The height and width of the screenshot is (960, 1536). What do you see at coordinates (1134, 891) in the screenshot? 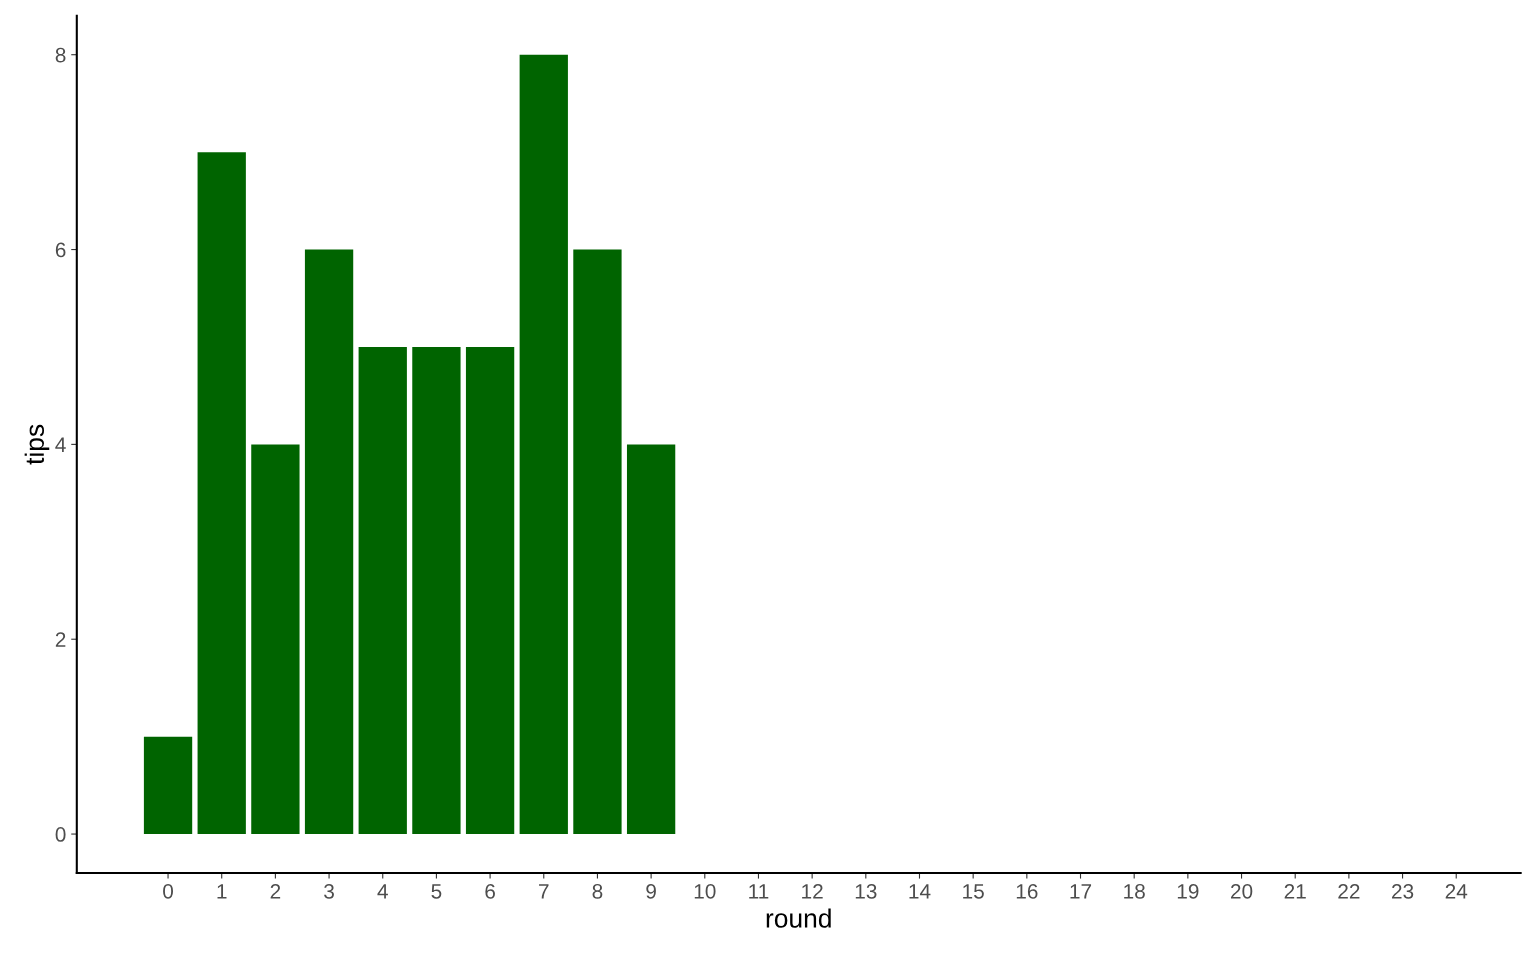
I see `x-tick-label: 18` at bounding box center [1134, 891].